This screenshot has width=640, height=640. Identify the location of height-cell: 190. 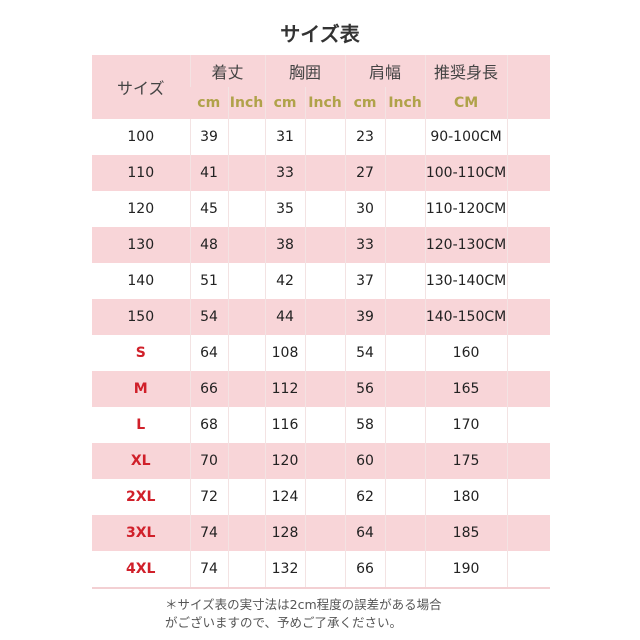
(466, 570).